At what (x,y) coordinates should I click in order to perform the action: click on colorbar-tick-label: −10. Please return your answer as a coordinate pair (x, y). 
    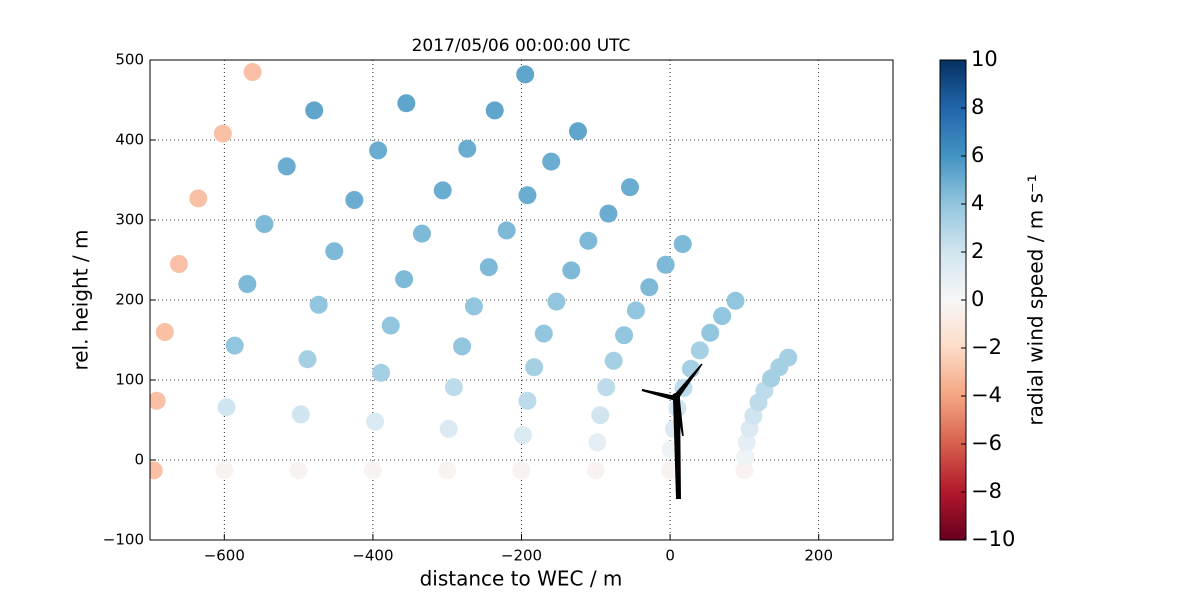
    Looking at the image, I should click on (993, 539).